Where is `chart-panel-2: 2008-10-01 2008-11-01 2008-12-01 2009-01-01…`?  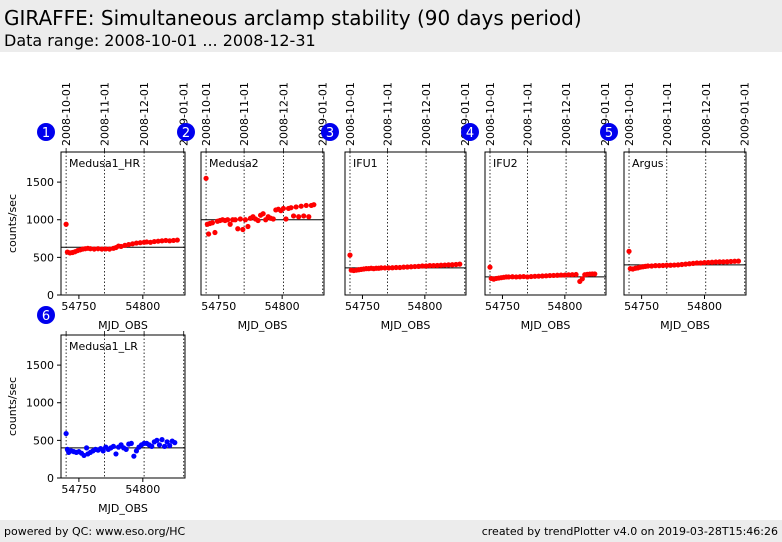 chart-panel-2: 2008-10-01 2008-11-01 2008-12-01 2009-01-01… is located at coordinates (253, 207).